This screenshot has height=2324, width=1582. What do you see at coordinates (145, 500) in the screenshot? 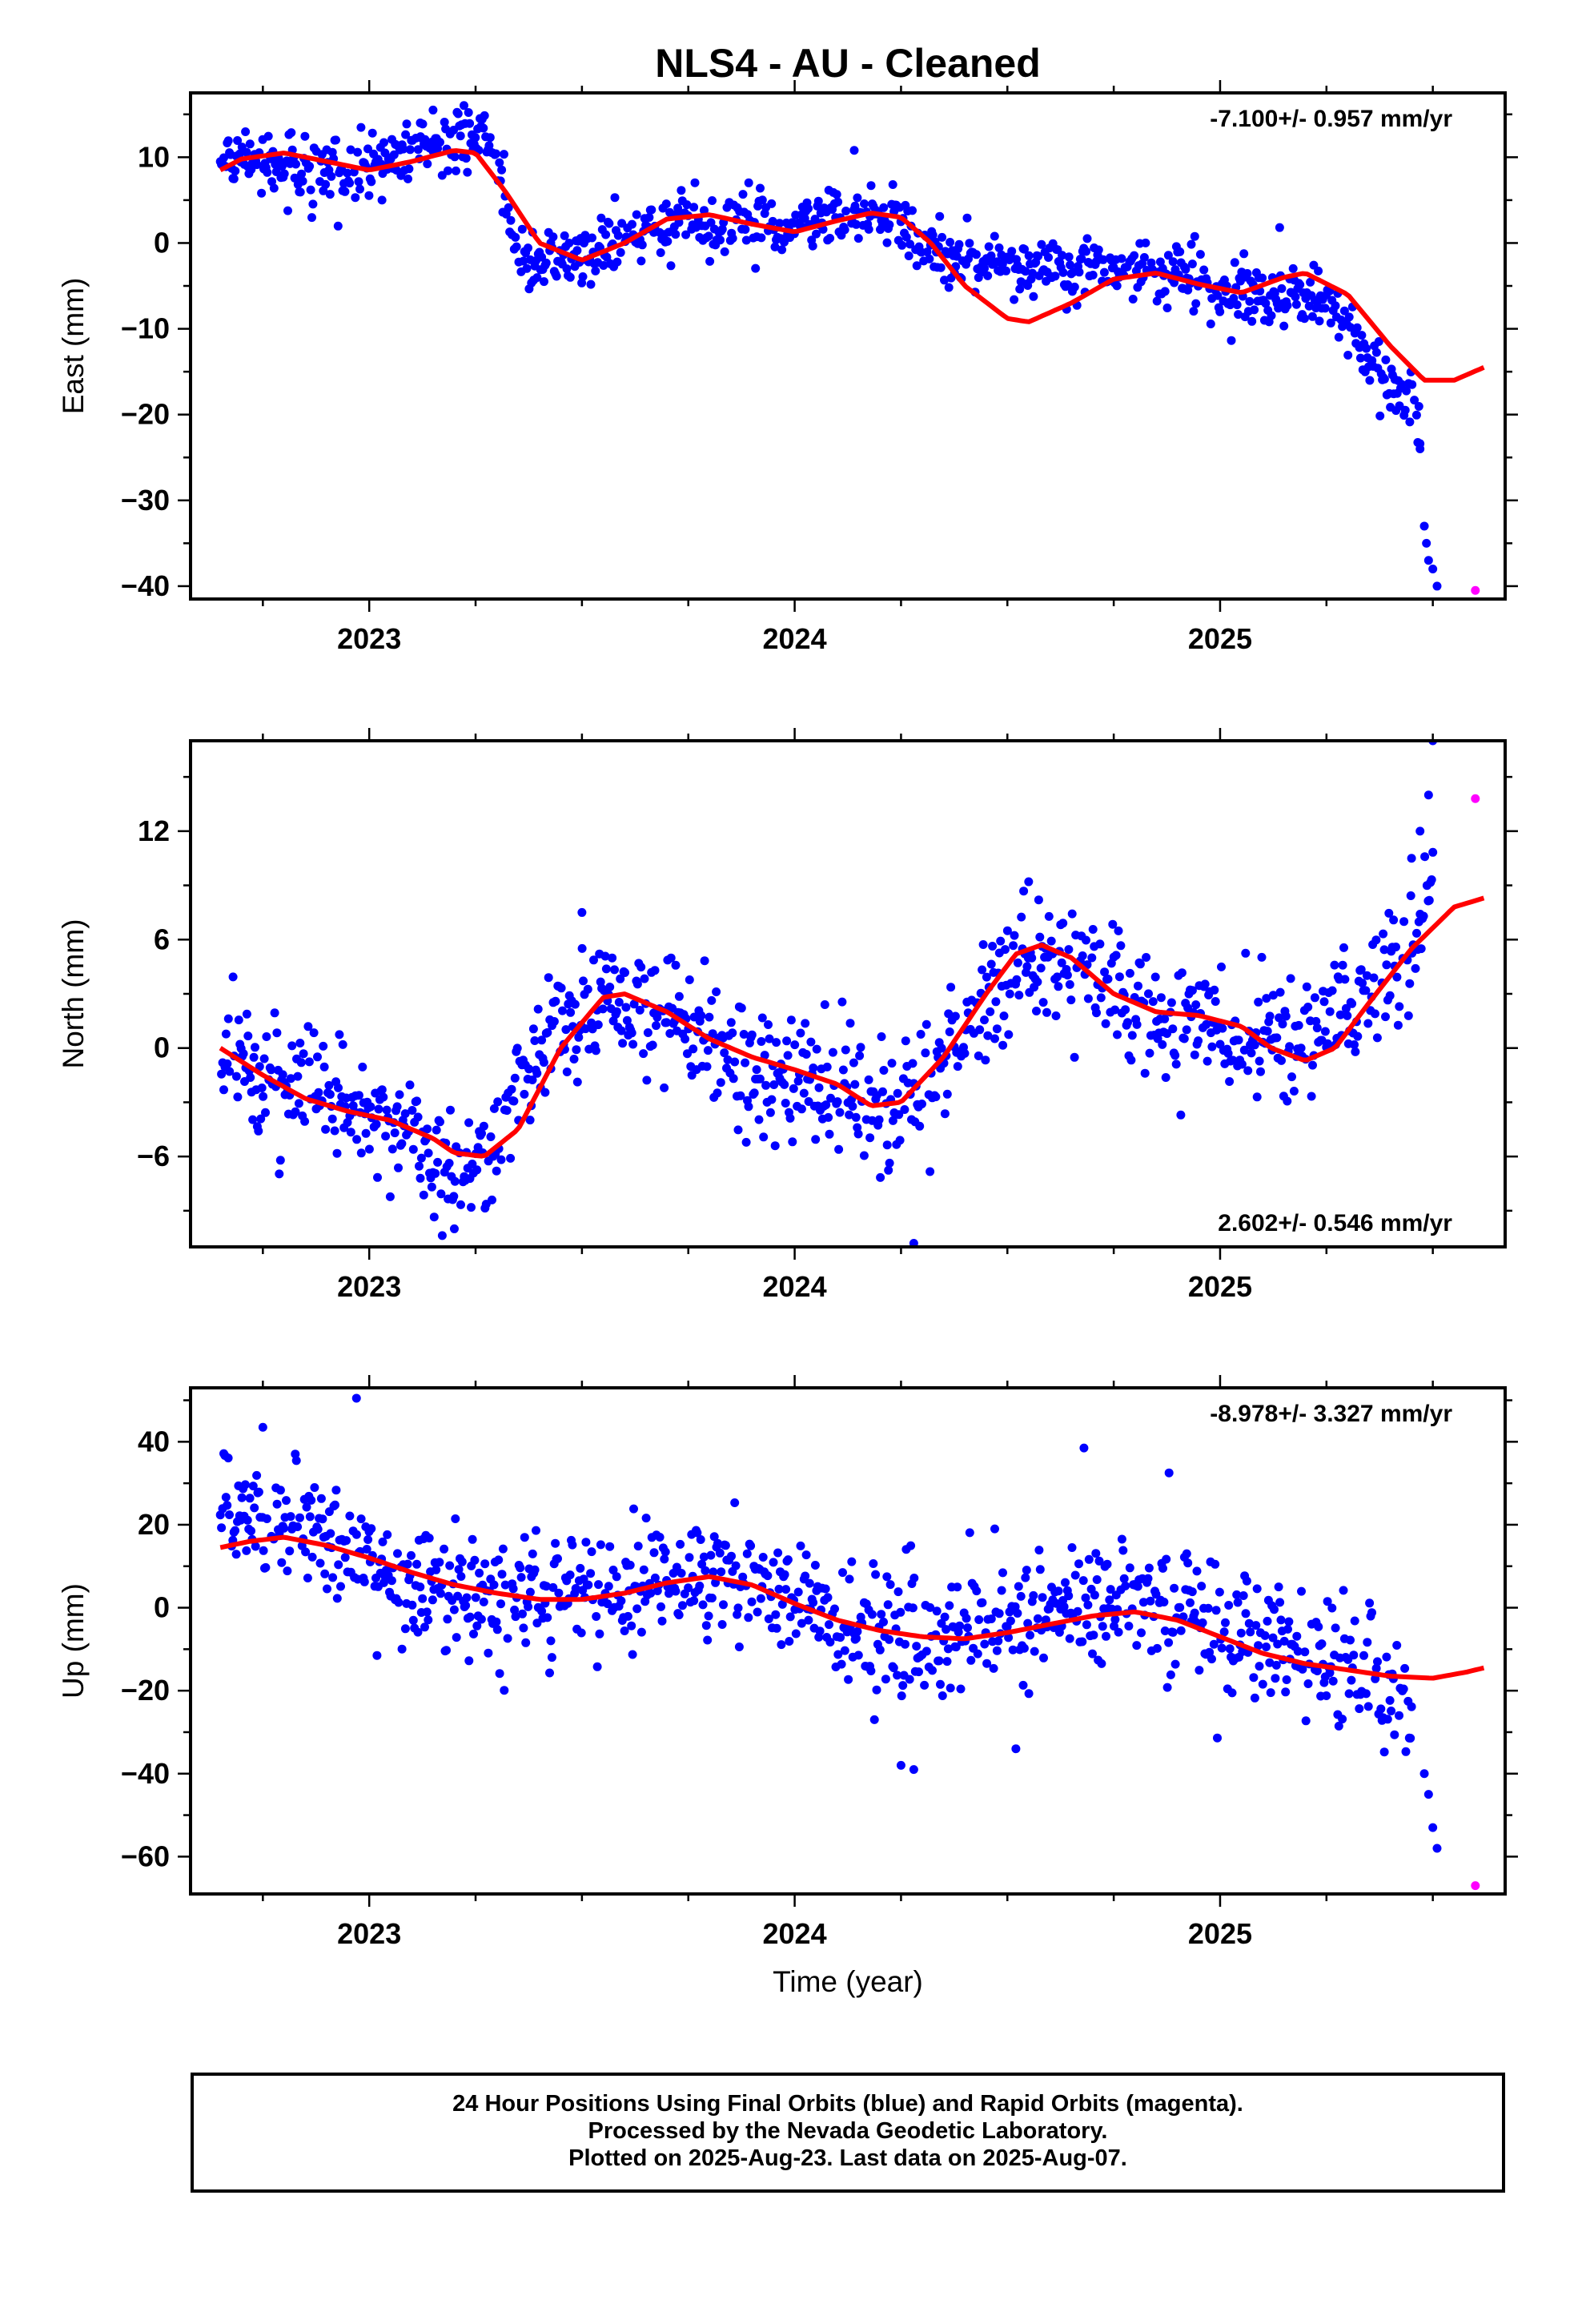
I see `y-tick-label: −30` at bounding box center [145, 500].